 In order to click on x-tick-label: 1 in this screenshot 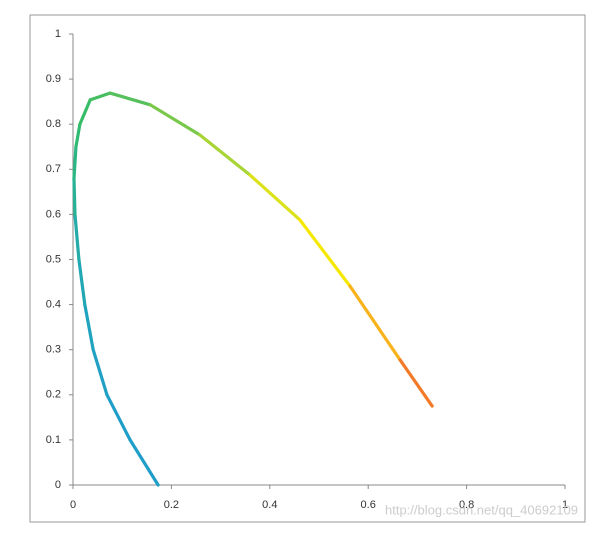, I will do `click(565, 505)`.